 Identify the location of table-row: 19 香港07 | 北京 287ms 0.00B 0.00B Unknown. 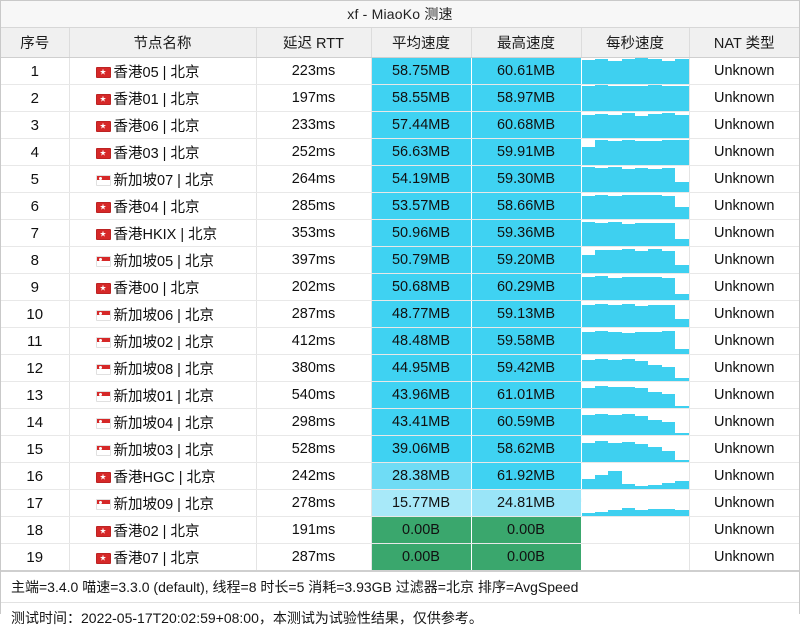
(400, 557).